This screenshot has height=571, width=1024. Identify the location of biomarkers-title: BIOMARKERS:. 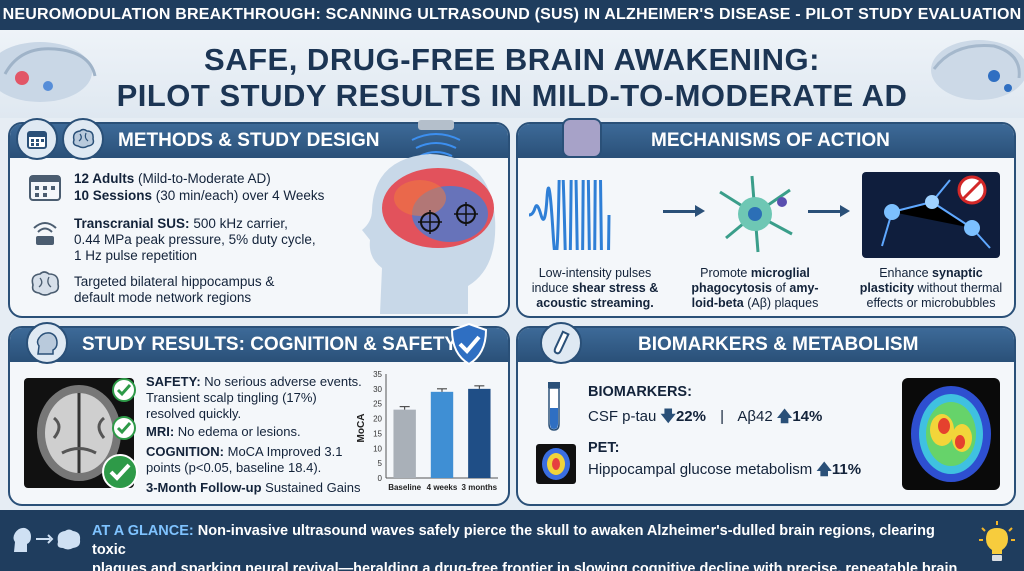
(640, 392).